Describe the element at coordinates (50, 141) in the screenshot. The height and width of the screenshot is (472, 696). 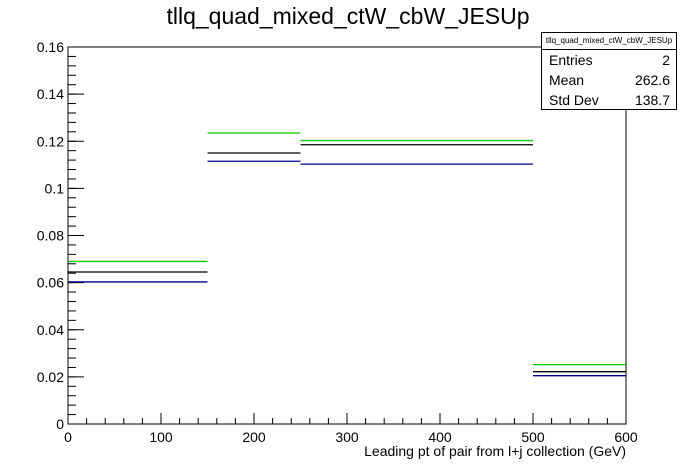
I see `y-tick-label: 0.12` at that location.